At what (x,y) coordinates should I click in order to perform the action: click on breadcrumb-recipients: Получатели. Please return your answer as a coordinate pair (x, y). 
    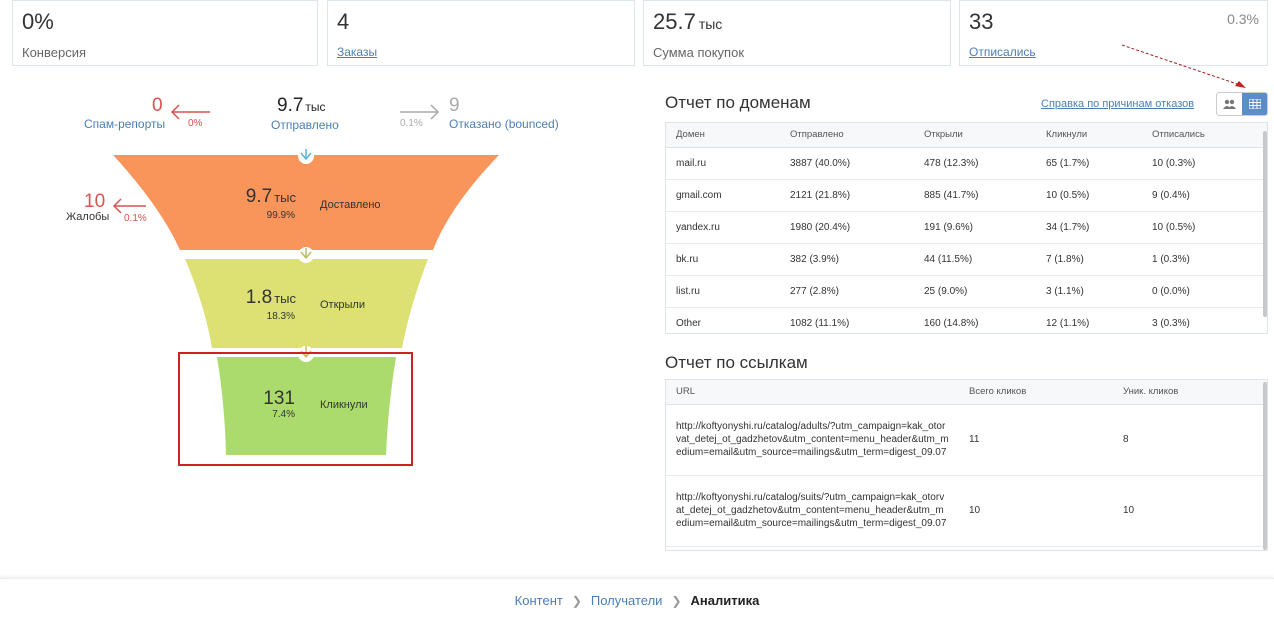
    Looking at the image, I should click on (626, 600).